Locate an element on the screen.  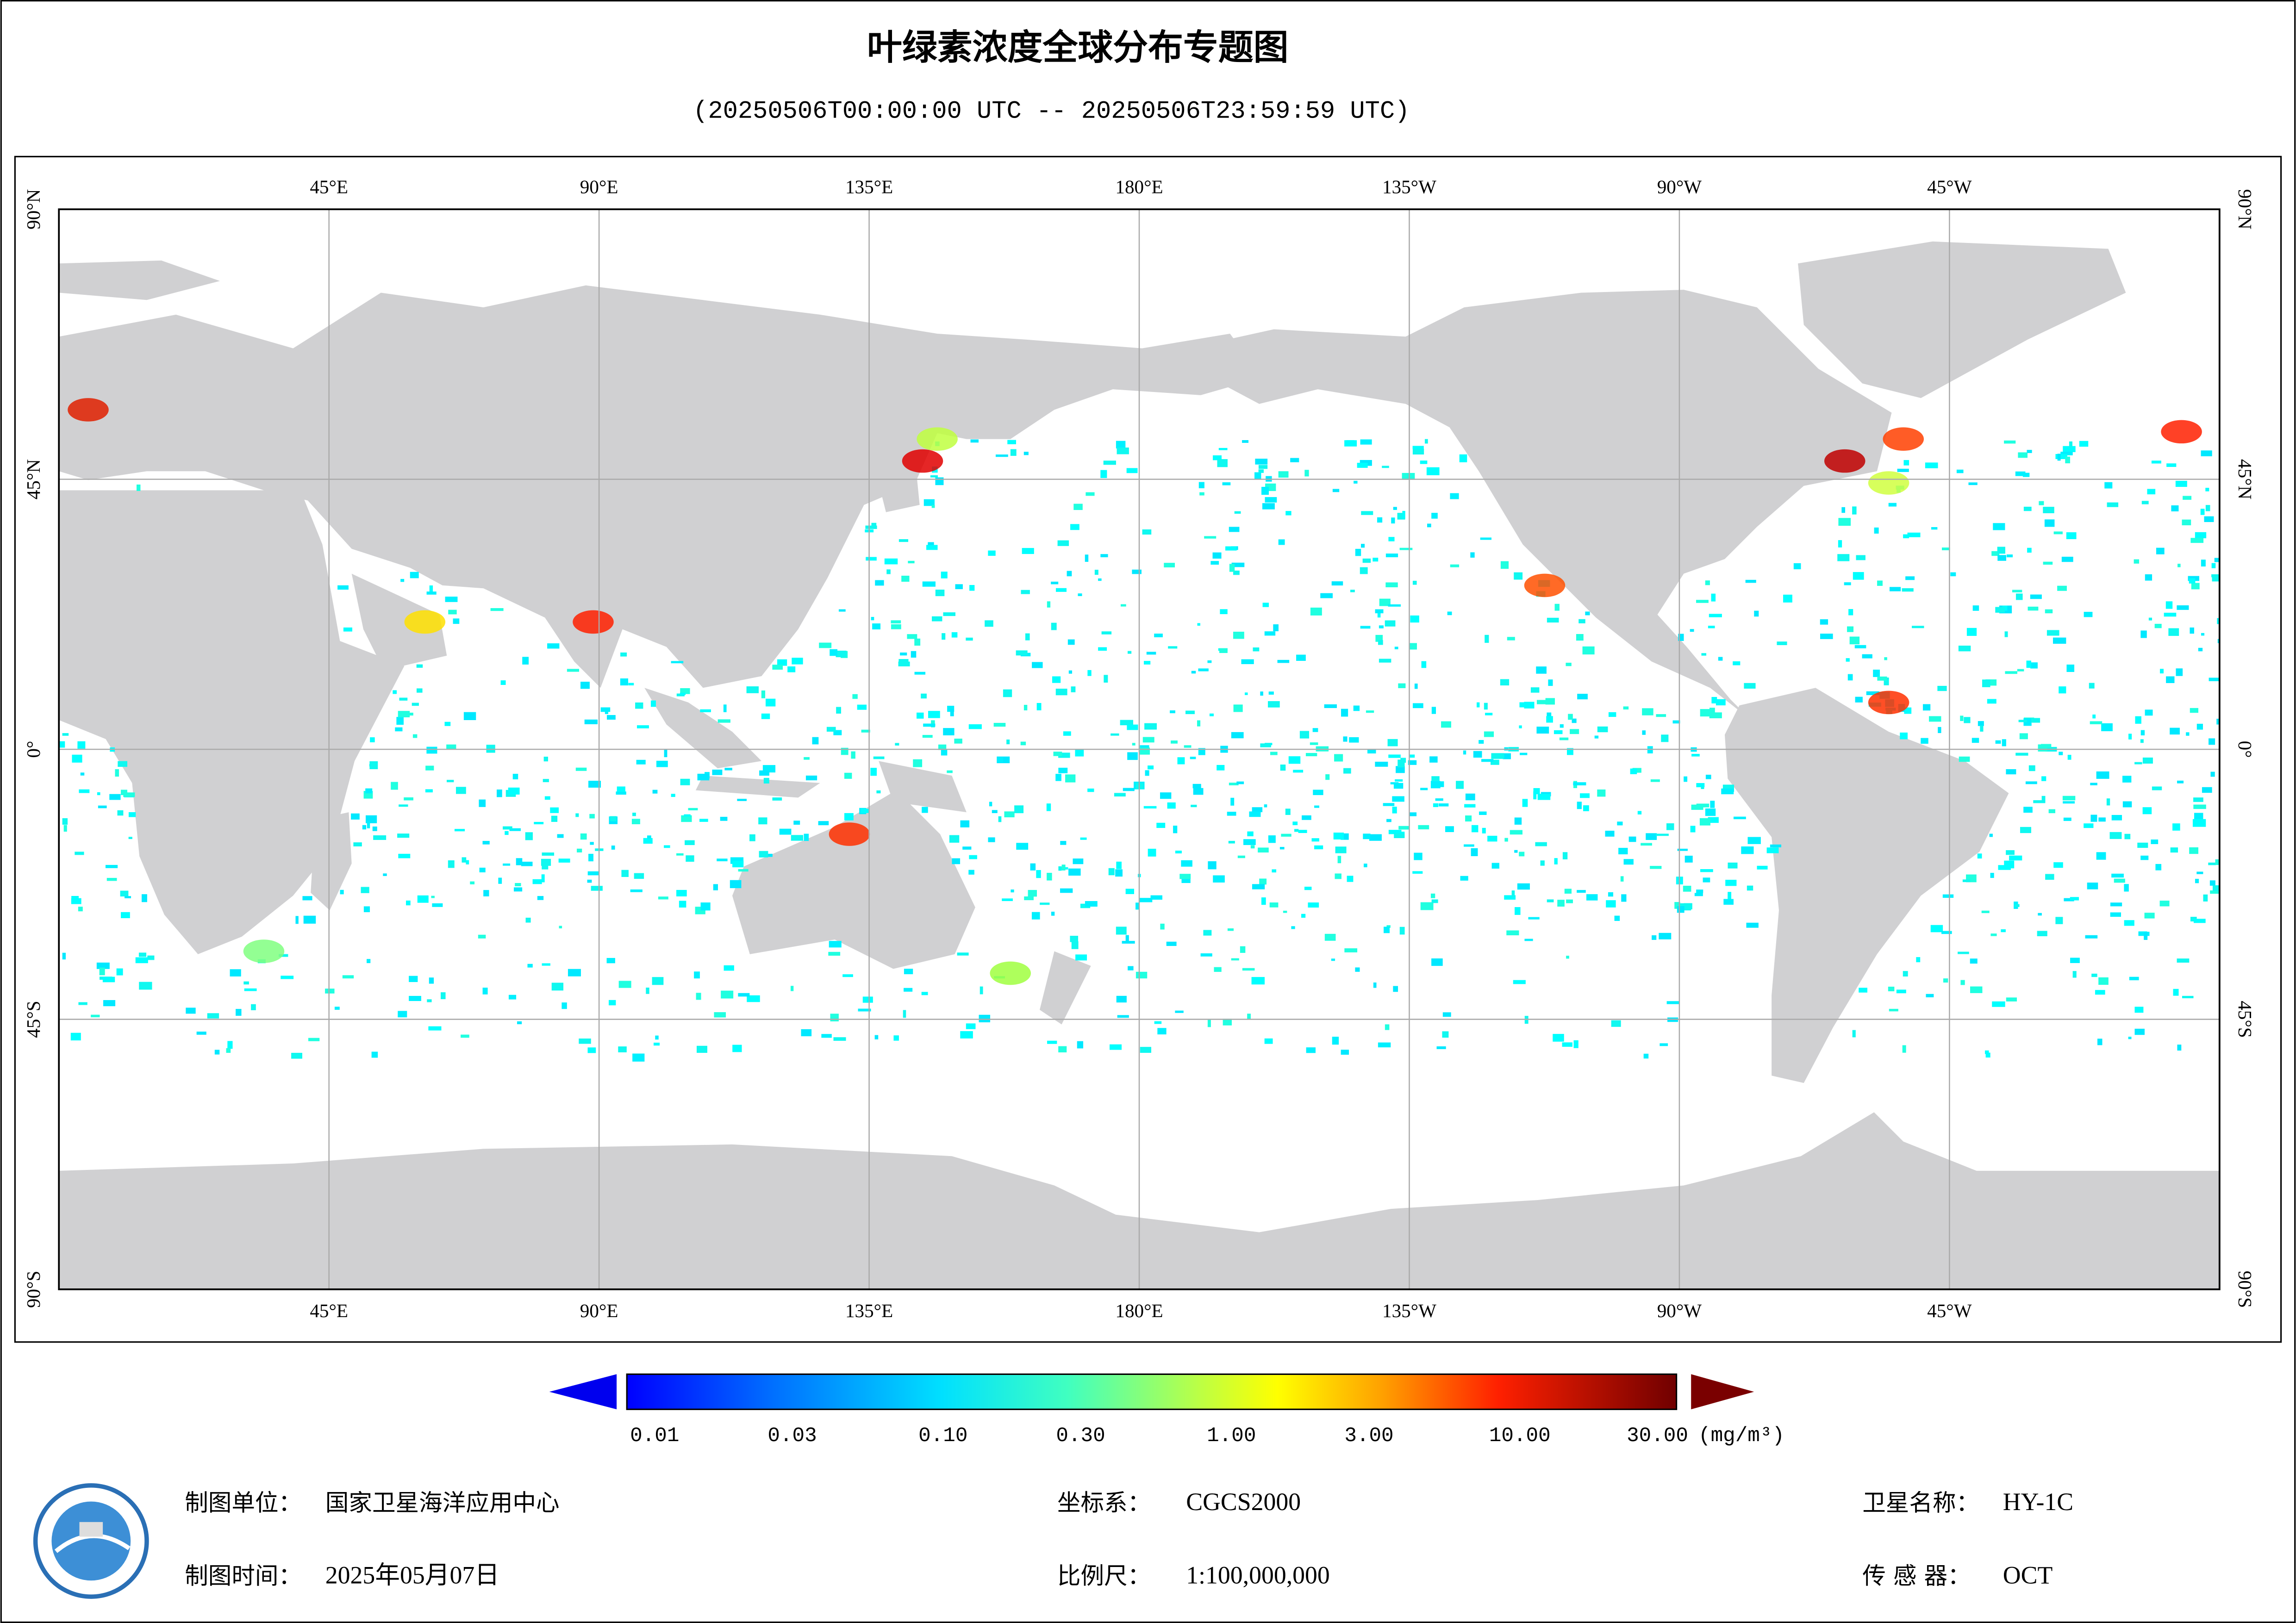
land is located at coordinates (399, 622).